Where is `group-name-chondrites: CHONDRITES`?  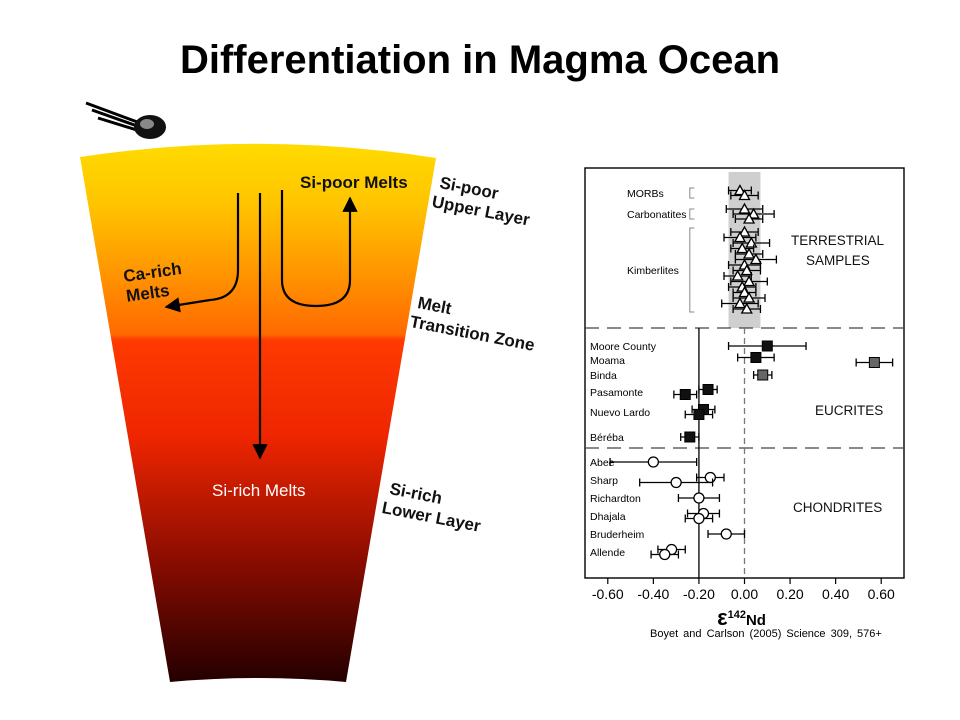 group-name-chondrites: CHONDRITES is located at coordinates (837, 507).